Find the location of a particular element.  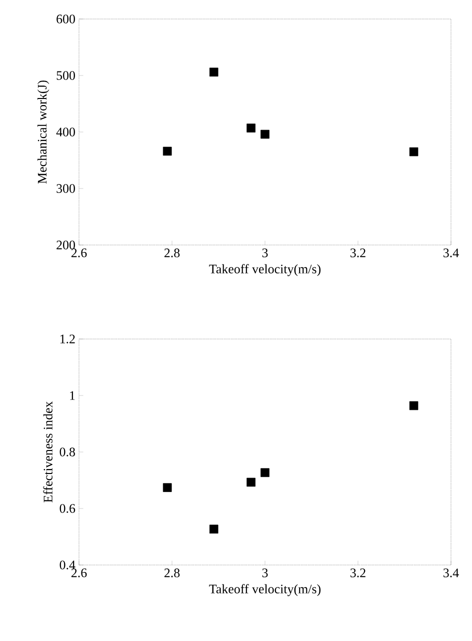

y-tick-label: 1 is located at coordinates (72, 395).